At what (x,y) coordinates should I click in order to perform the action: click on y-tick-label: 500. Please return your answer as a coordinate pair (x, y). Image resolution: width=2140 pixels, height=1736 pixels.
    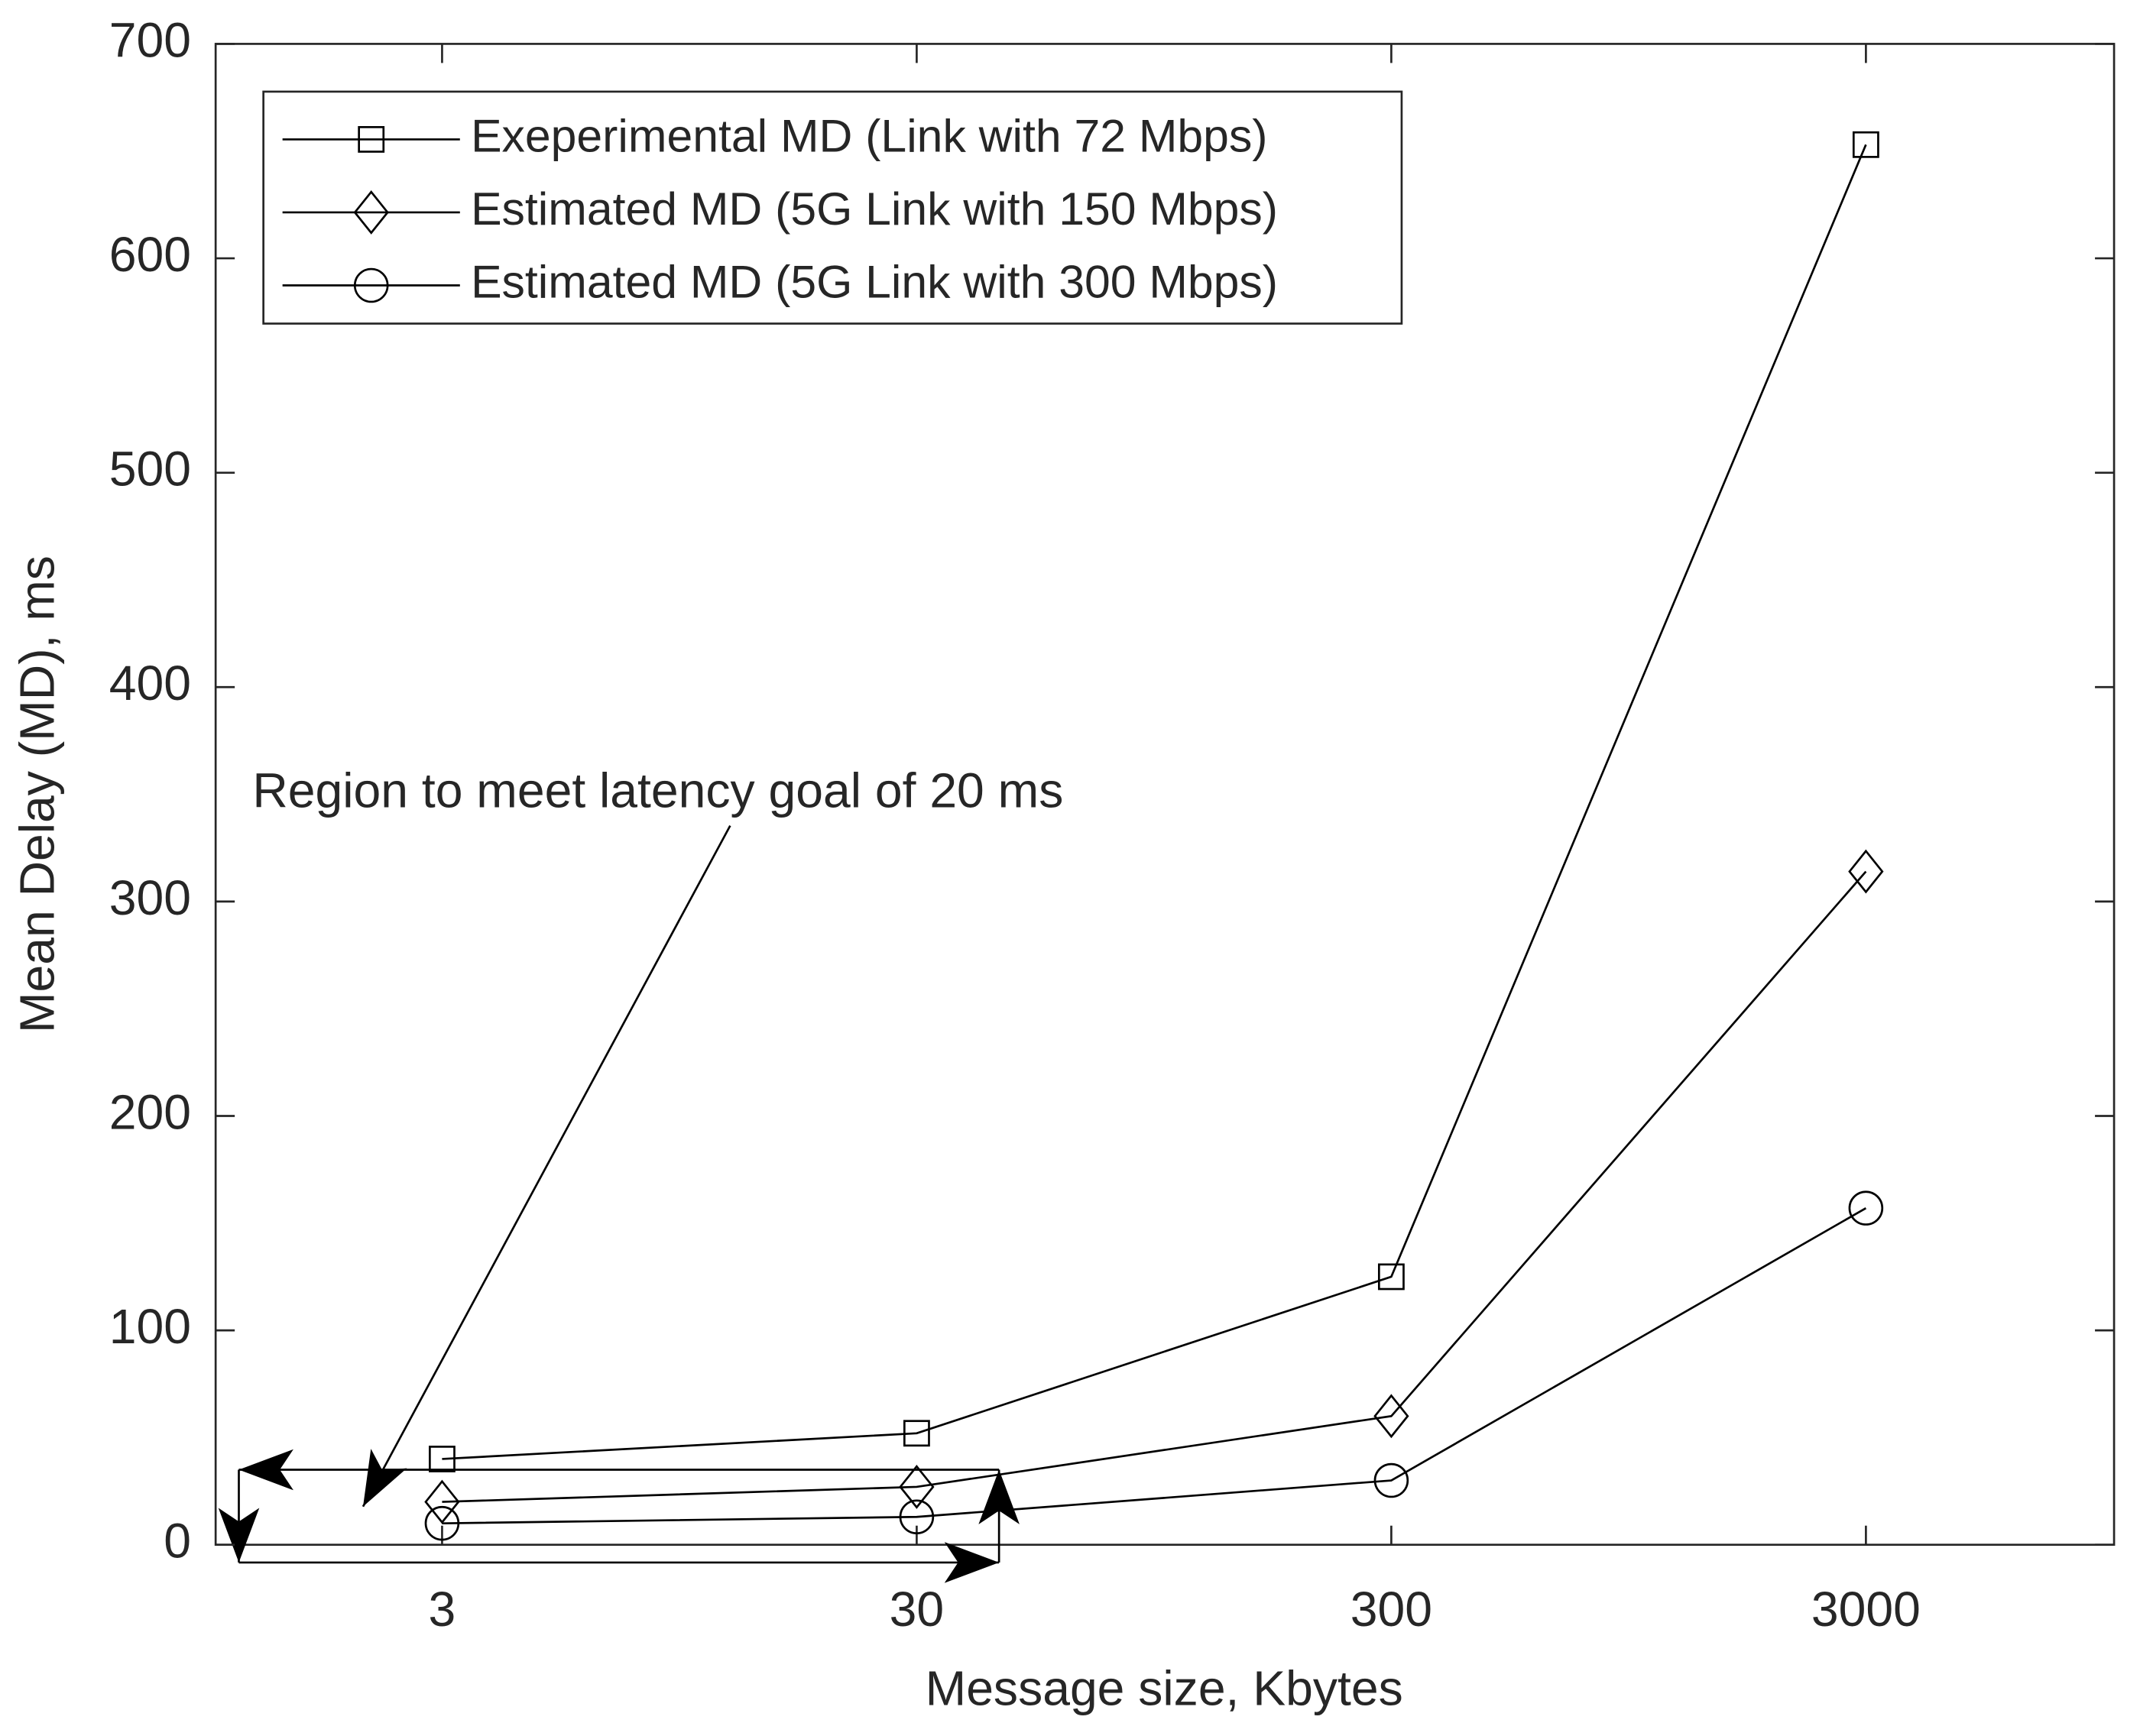
    Looking at the image, I should click on (150, 470).